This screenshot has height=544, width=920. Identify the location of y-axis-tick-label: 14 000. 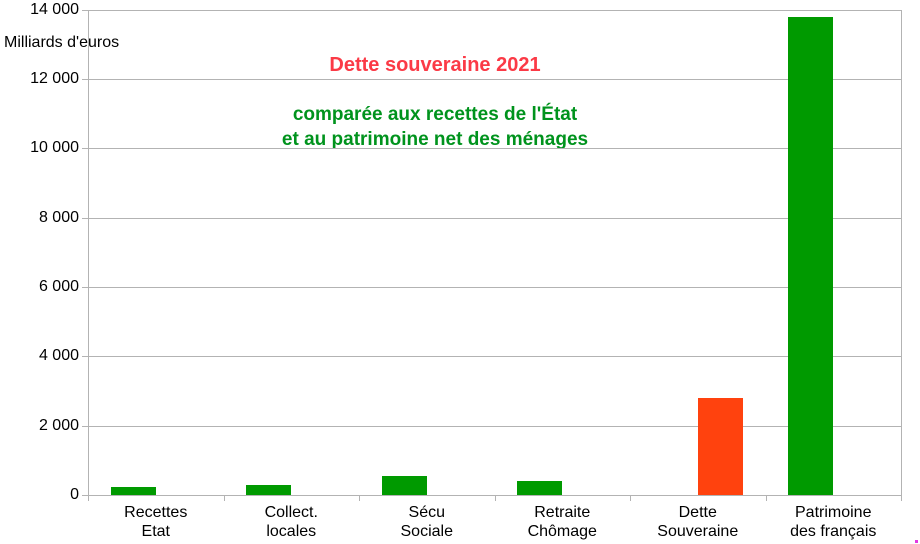
(54, 9).